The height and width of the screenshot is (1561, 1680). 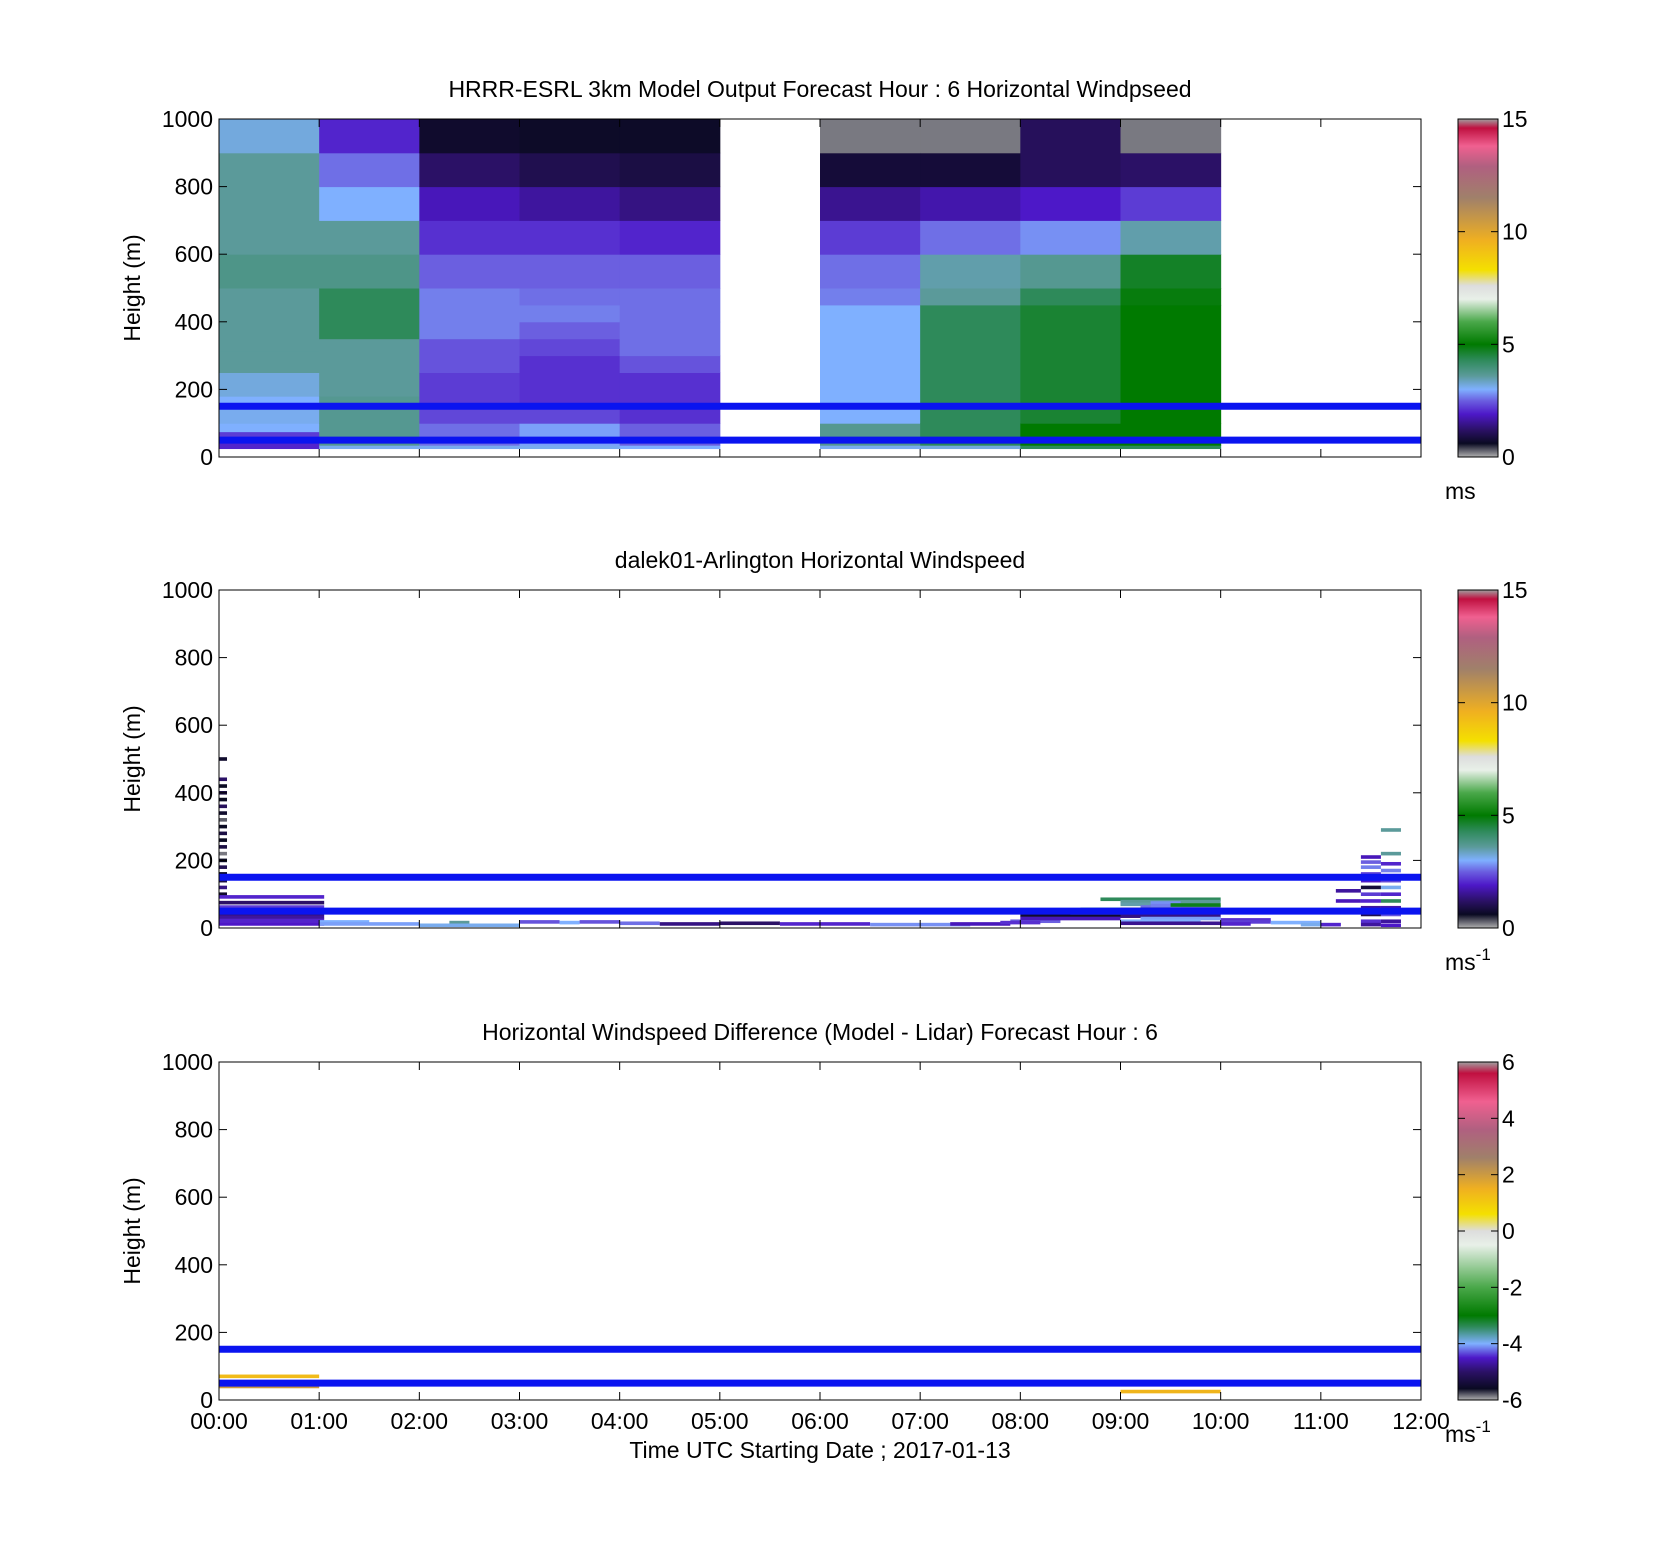 I want to click on panel-3-y-tick-label: 600, so click(x=194, y=1197).